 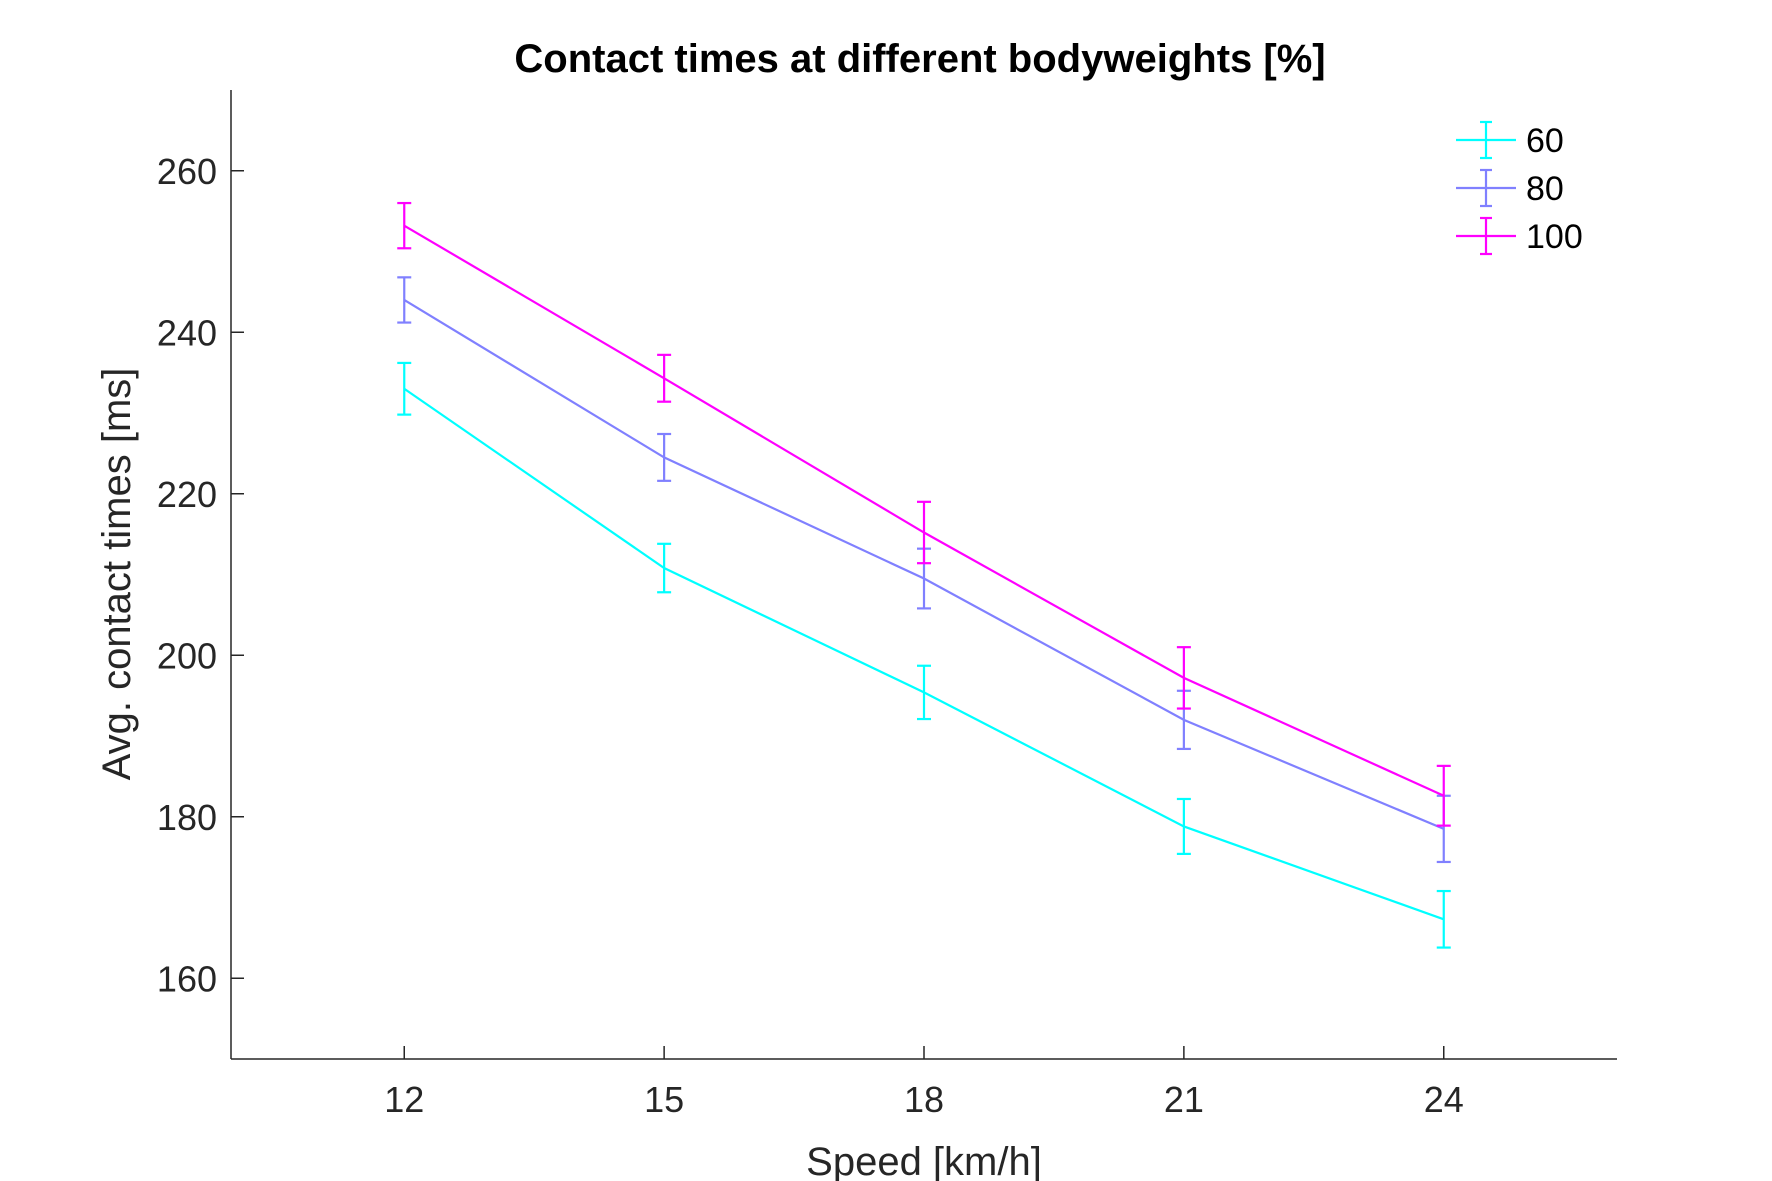 What do you see at coordinates (1545, 141) in the screenshot?
I see `legend-label: 60` at bounding box center [1545, 141].